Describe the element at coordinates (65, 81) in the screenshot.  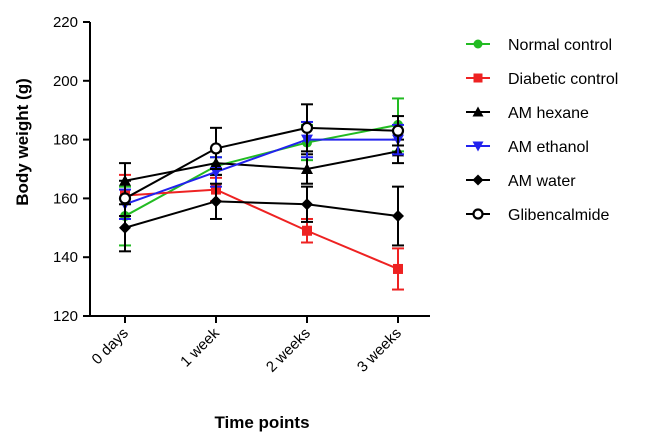
I see `y-tick-label: 200` at that location.